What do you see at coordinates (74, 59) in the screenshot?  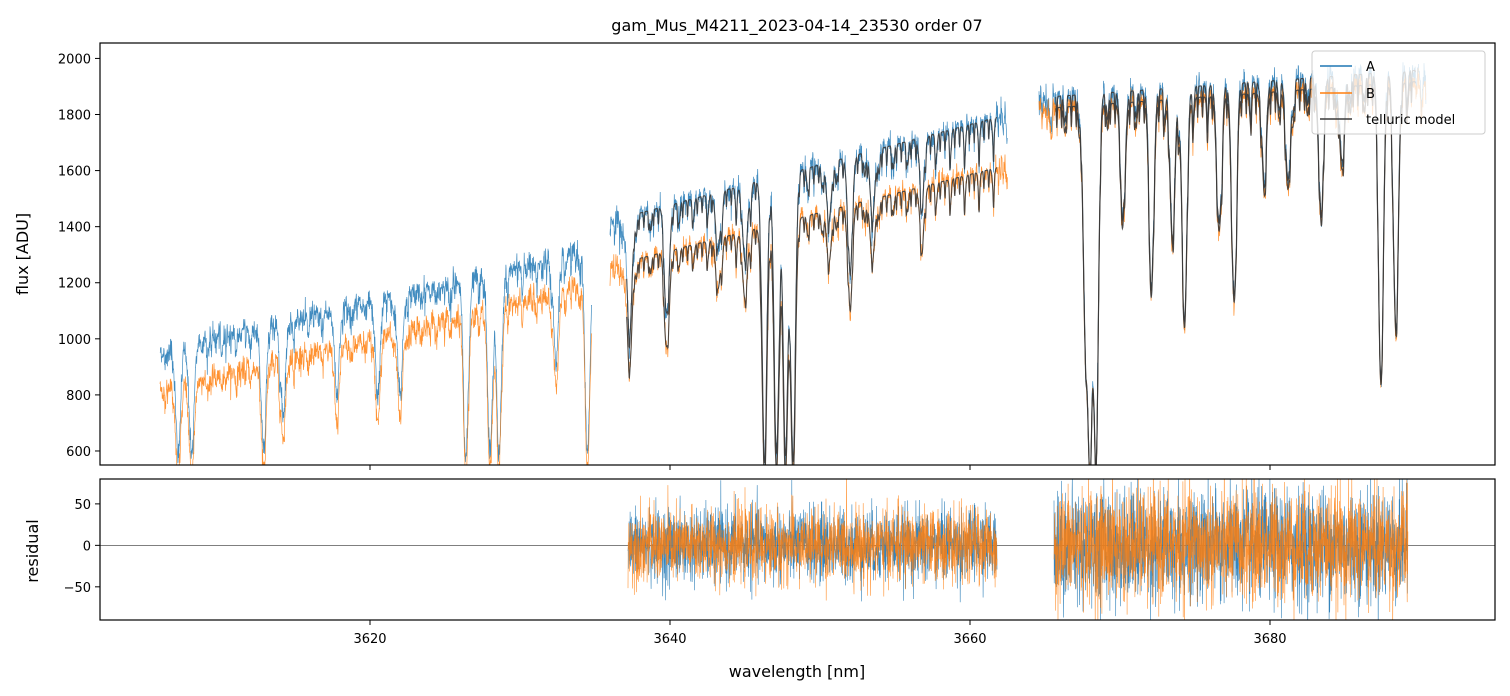 I see `flux-y-tick-label: 2000` at bounding box center [74, 59].